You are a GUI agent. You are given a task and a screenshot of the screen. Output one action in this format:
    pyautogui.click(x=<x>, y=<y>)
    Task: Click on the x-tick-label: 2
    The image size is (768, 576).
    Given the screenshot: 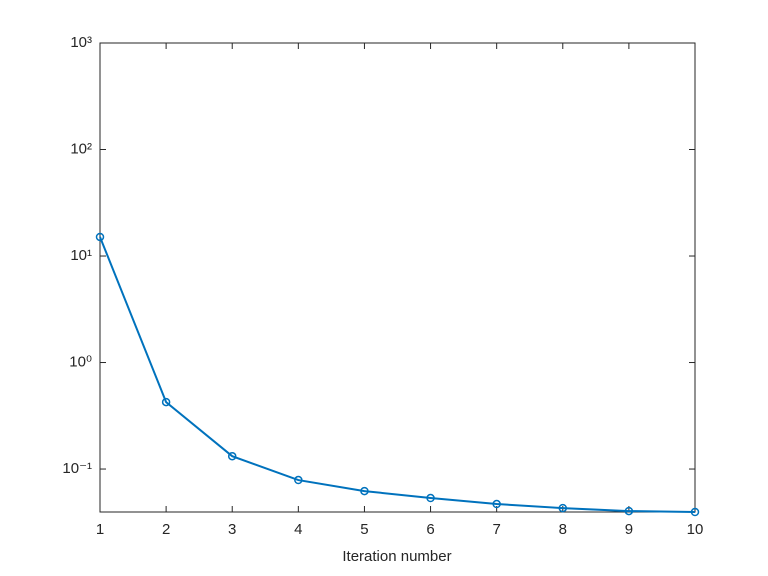 What is the action you would take?
    pyautogui.click(x=166, y=529)
    